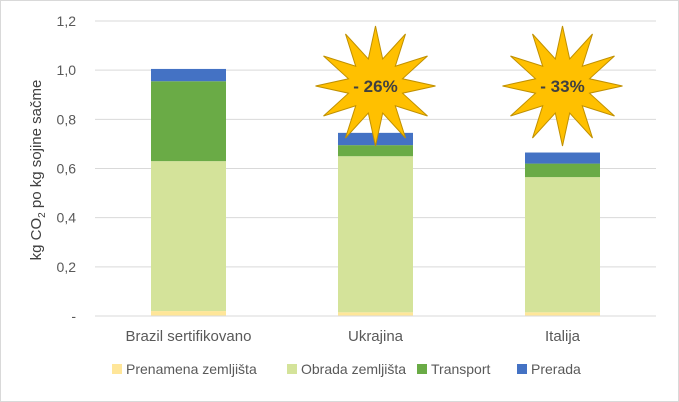 The width and height of the screenshot is (679, 402). I want to click on y-axis-ticks: - 0,2 0,4 0,6 0,8 1,0 1,2, so click(67, 168).